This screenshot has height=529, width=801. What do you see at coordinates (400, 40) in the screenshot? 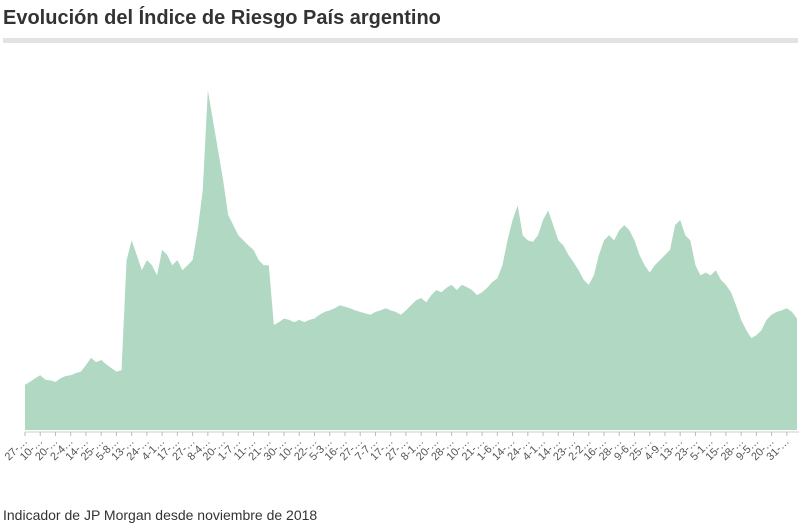
I see `title-rule` at bounding box center [400, 40].